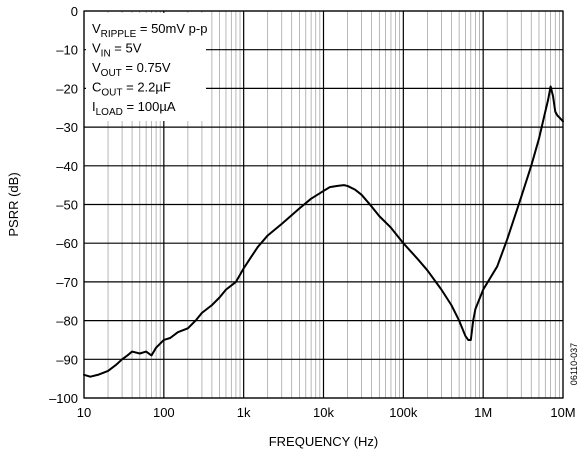 Image resolution: width=588 pixels, height=455 pixels. What do you see at coordinates (117, 50) in the screenshot?
I see `annotation-line: VIN = 5V` at bounding box center [117, 50].